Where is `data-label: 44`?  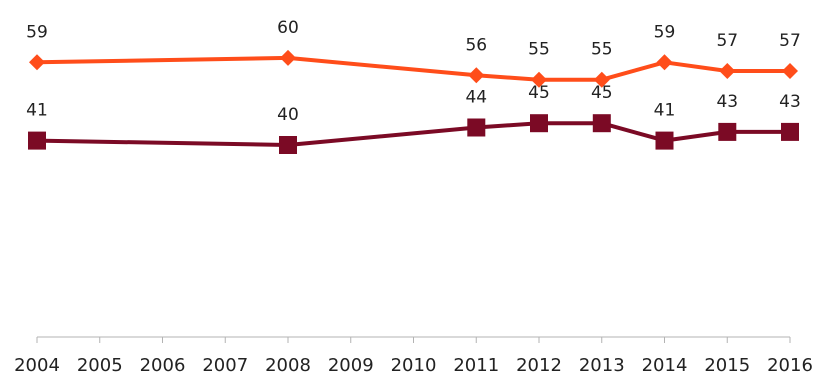 data-label: 44 is located at coordinates (476, 98).